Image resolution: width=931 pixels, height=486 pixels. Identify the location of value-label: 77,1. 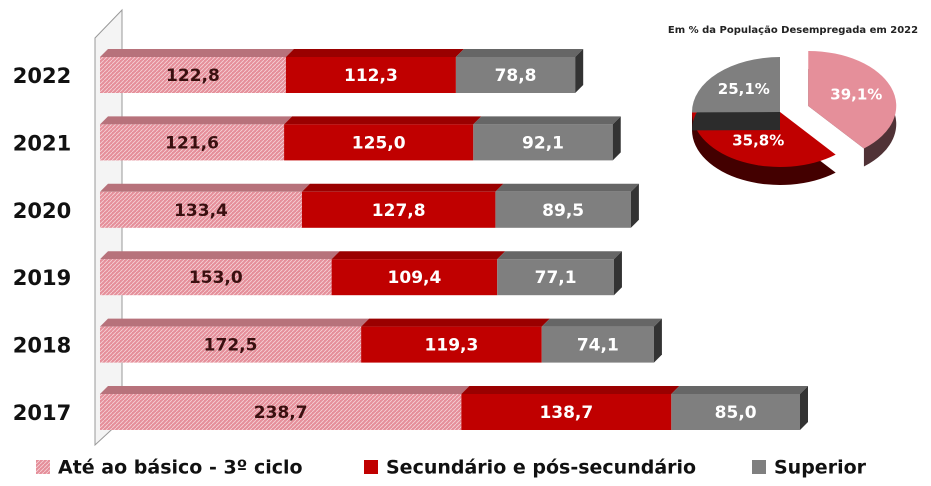
(556, 278).